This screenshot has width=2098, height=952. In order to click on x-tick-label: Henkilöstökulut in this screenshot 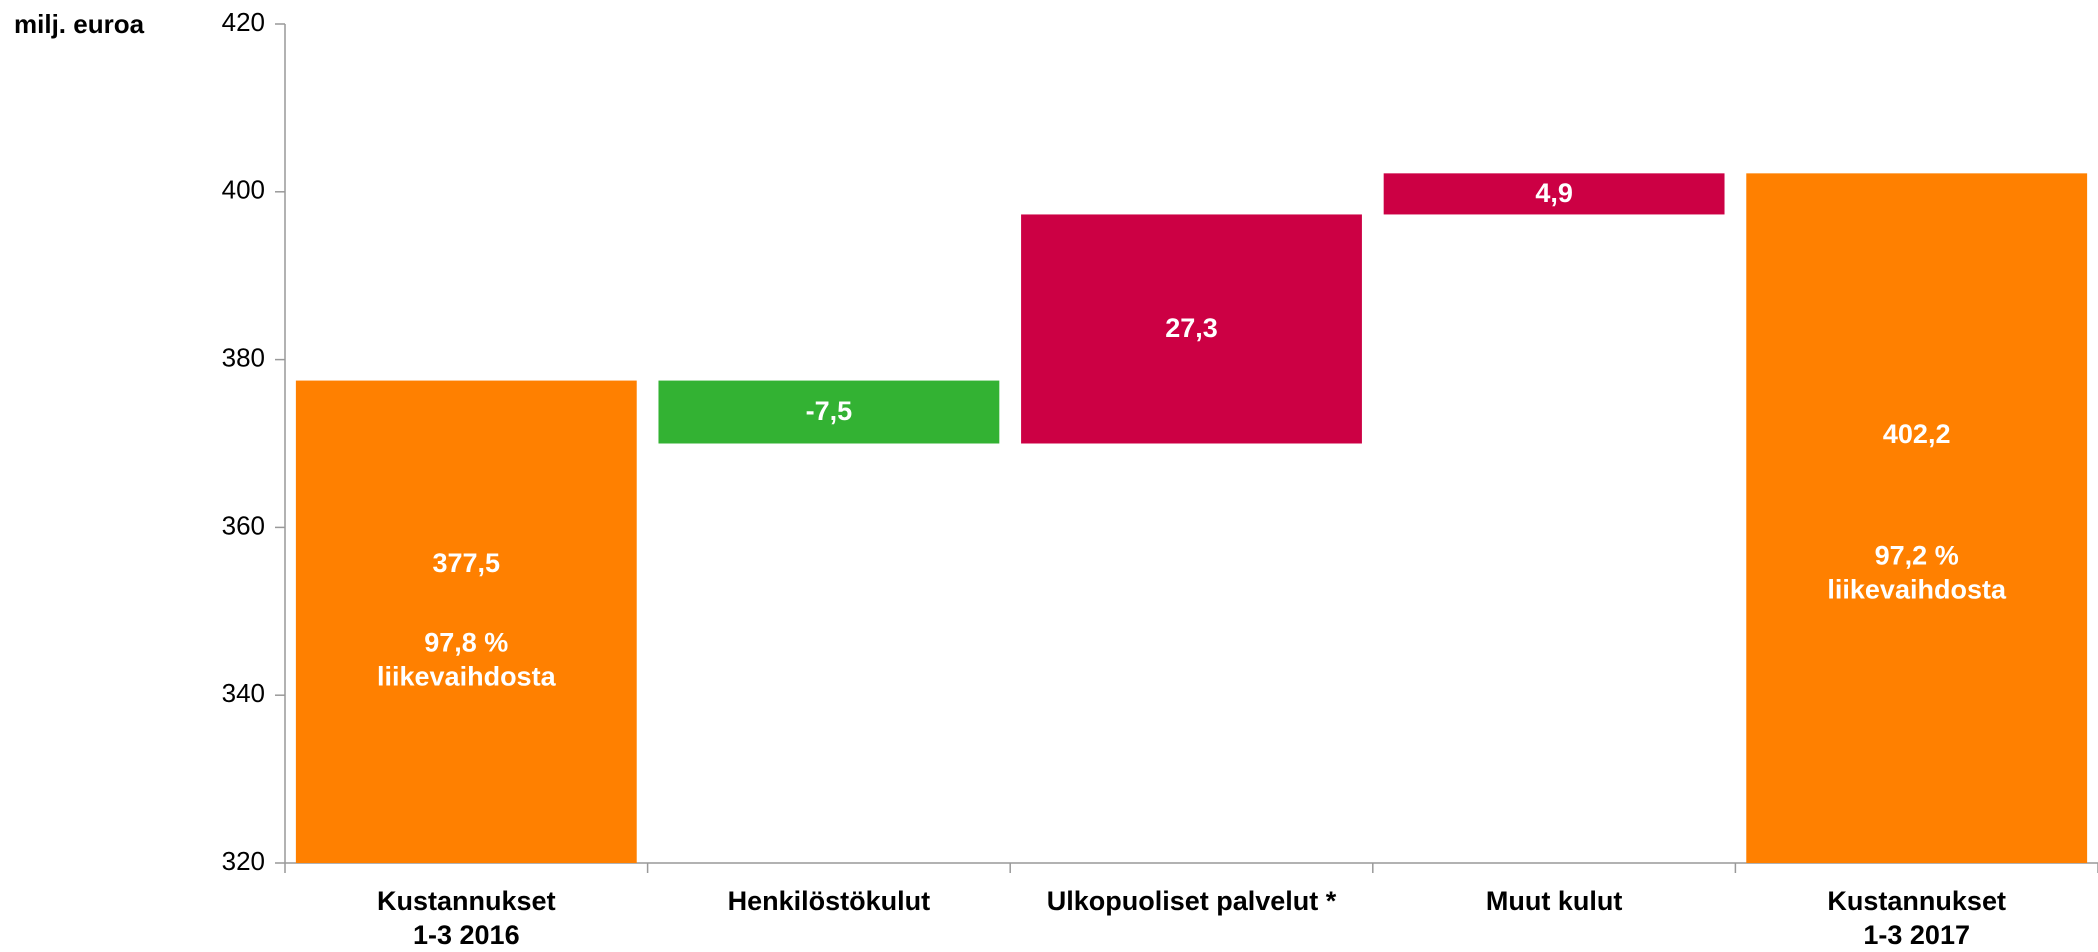, I will do `click(829, 901)`.